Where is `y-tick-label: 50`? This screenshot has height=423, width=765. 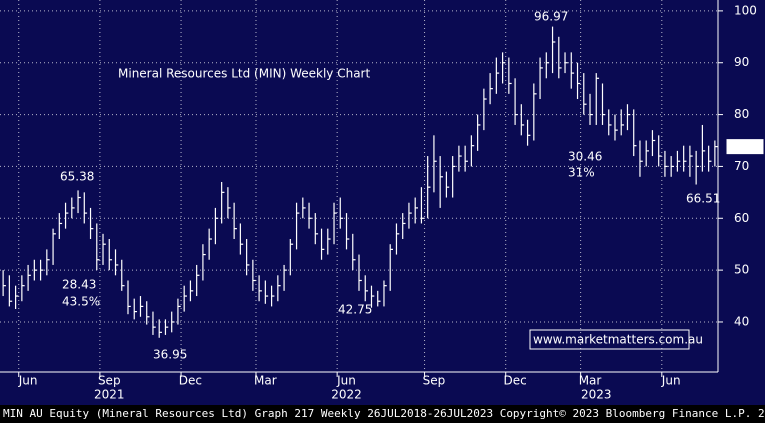
y-tick-label: 50 is located at coordinates (741, 270).